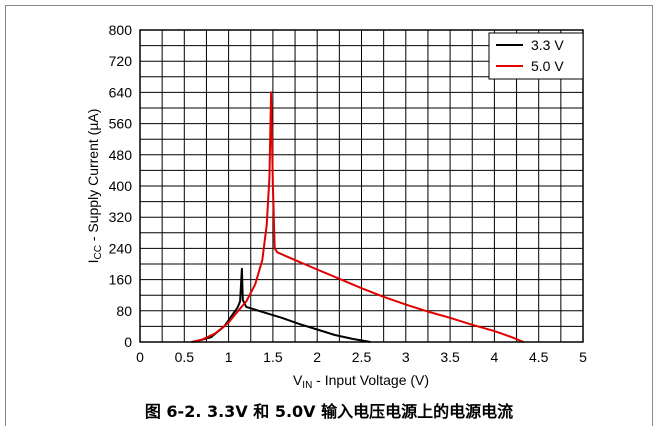 The image size is (658, 426). I want to click on legend-label-5v0: 5.0 V, so click(547, 66).